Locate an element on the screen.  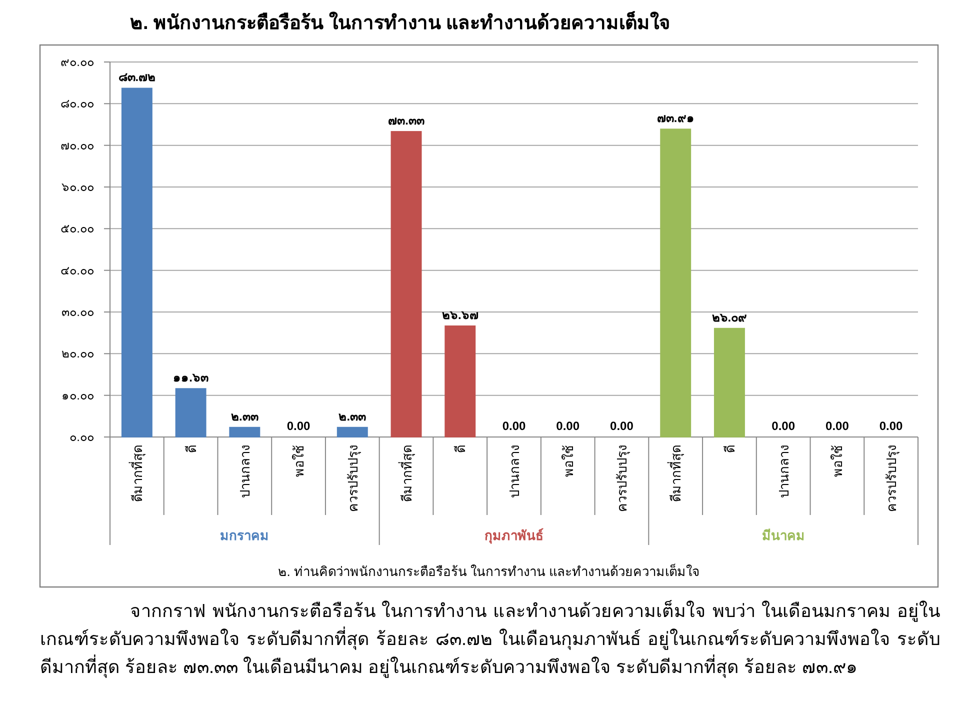
data-label: ๑๑.๖๓ is located at coordinates (190, 377).